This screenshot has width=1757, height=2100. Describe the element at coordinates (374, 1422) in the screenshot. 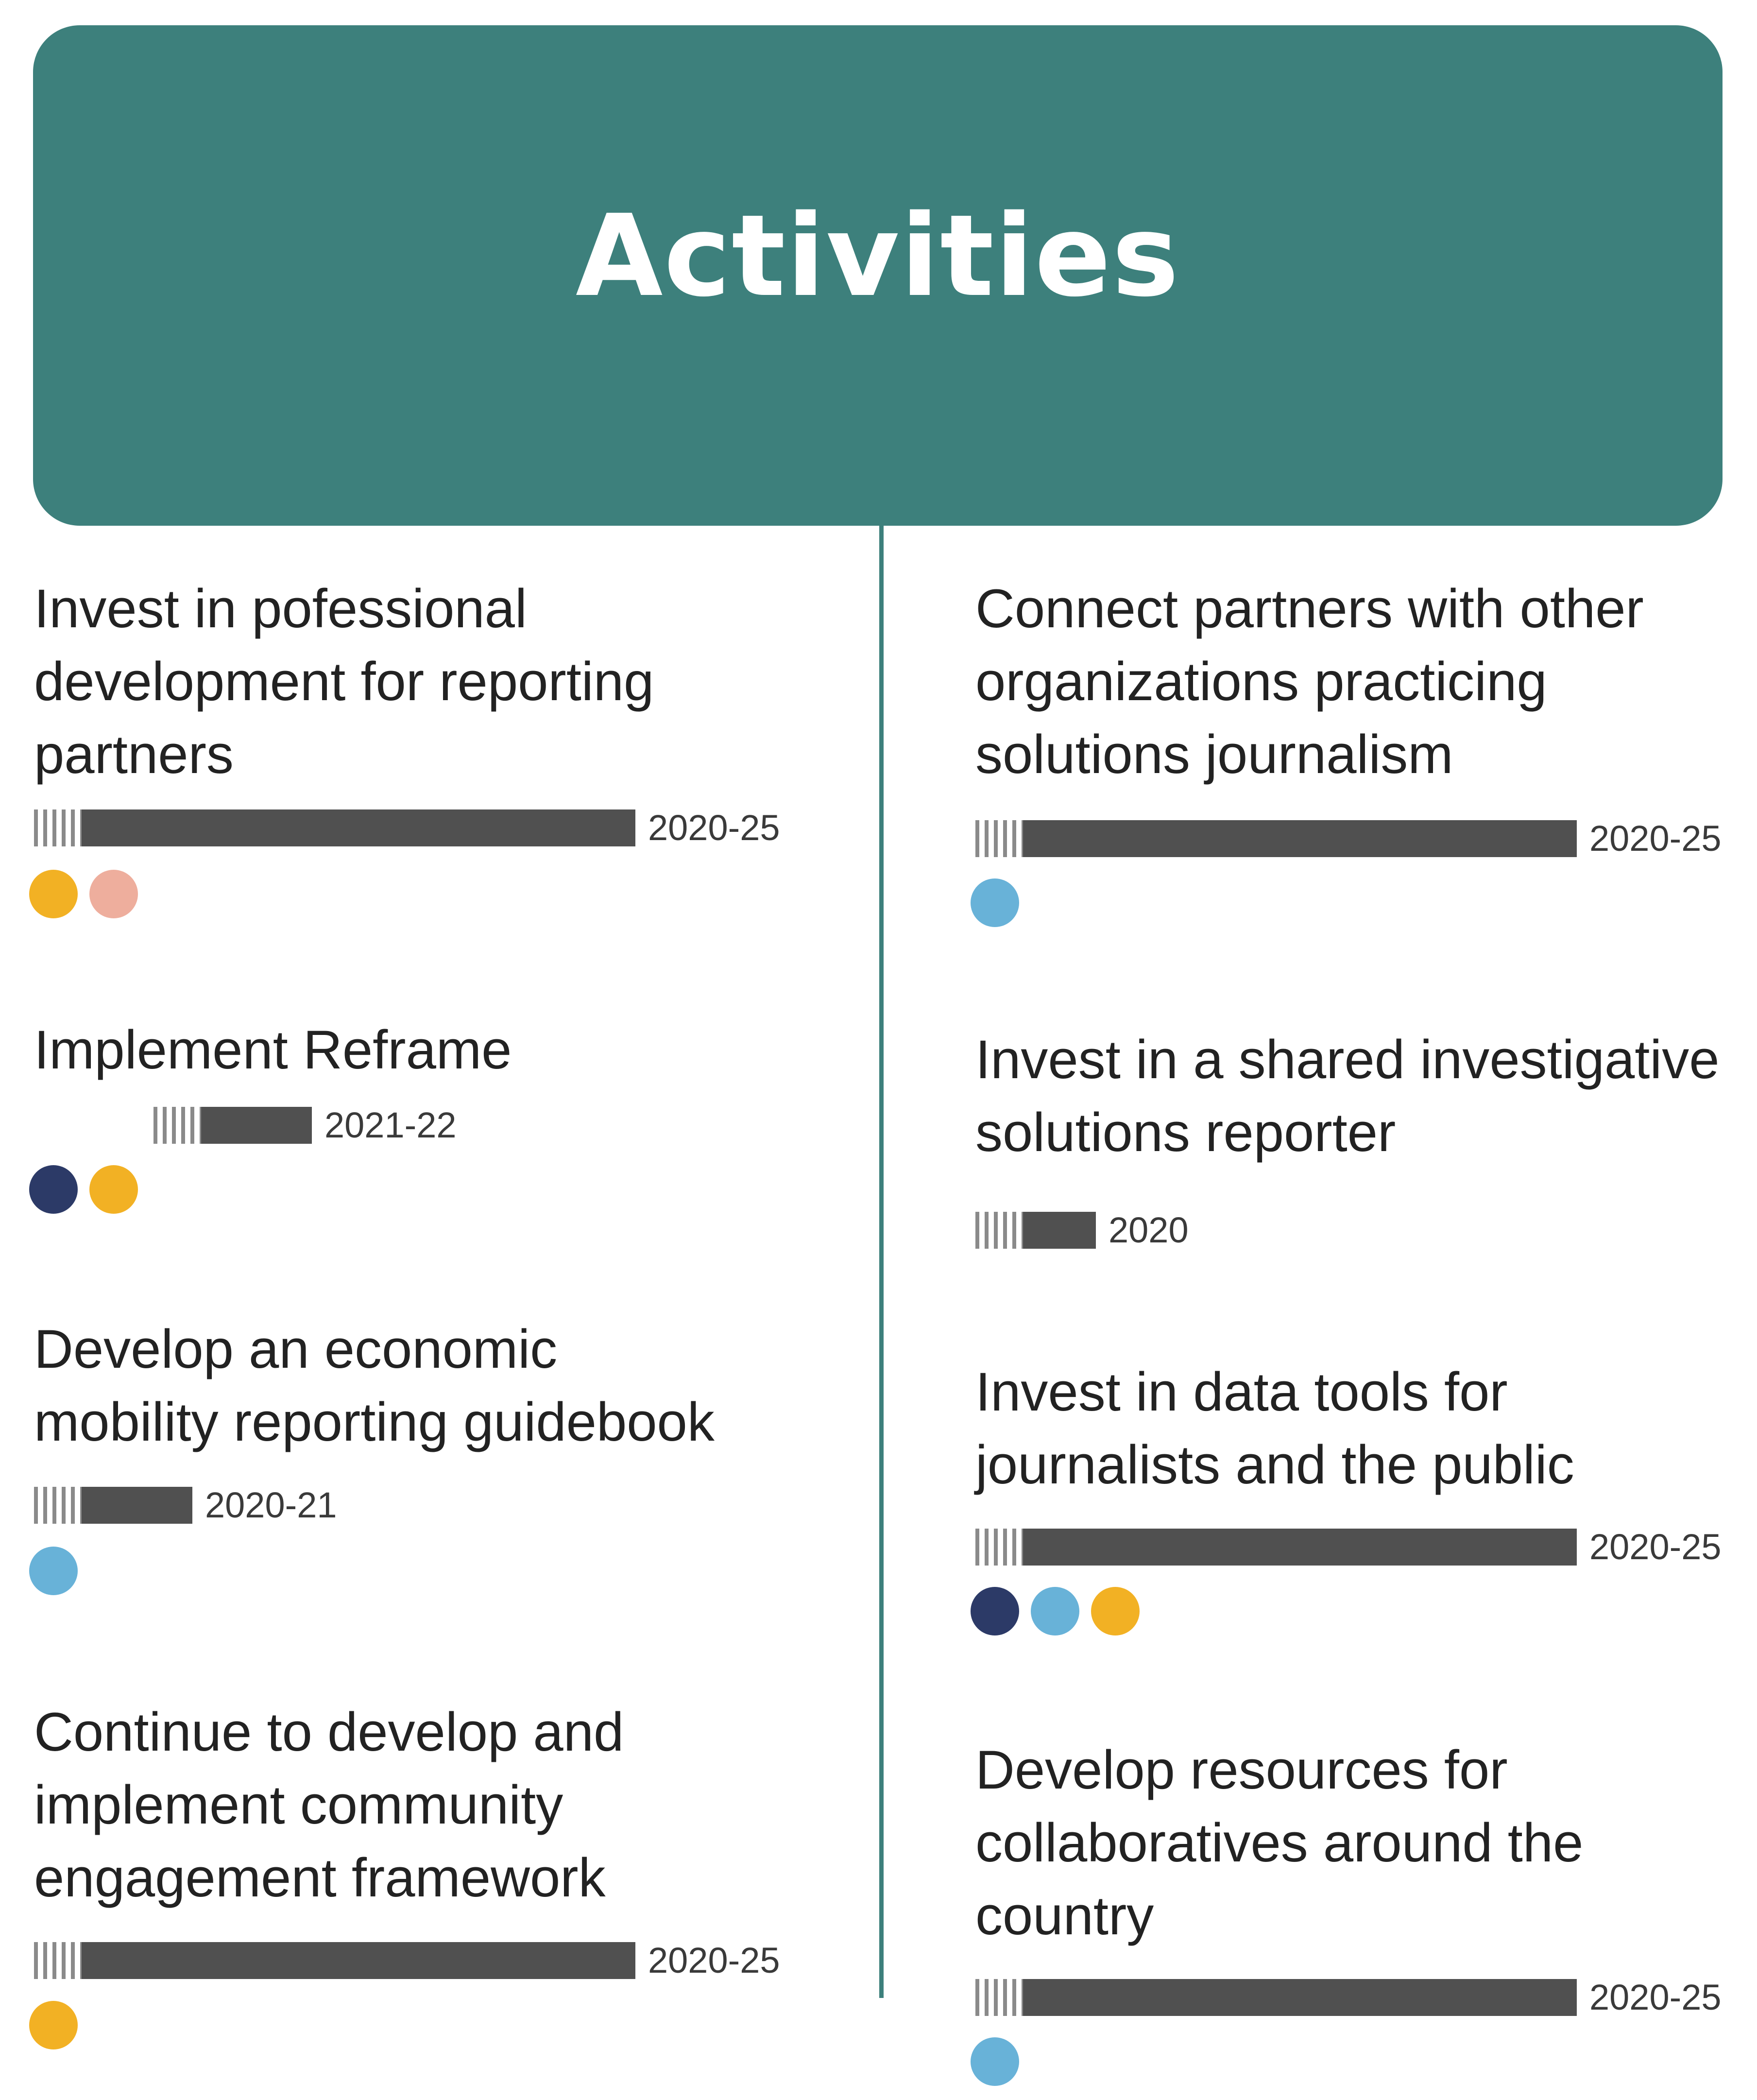

I see `activity-title-line: mobility reporting guidebook` at that location.